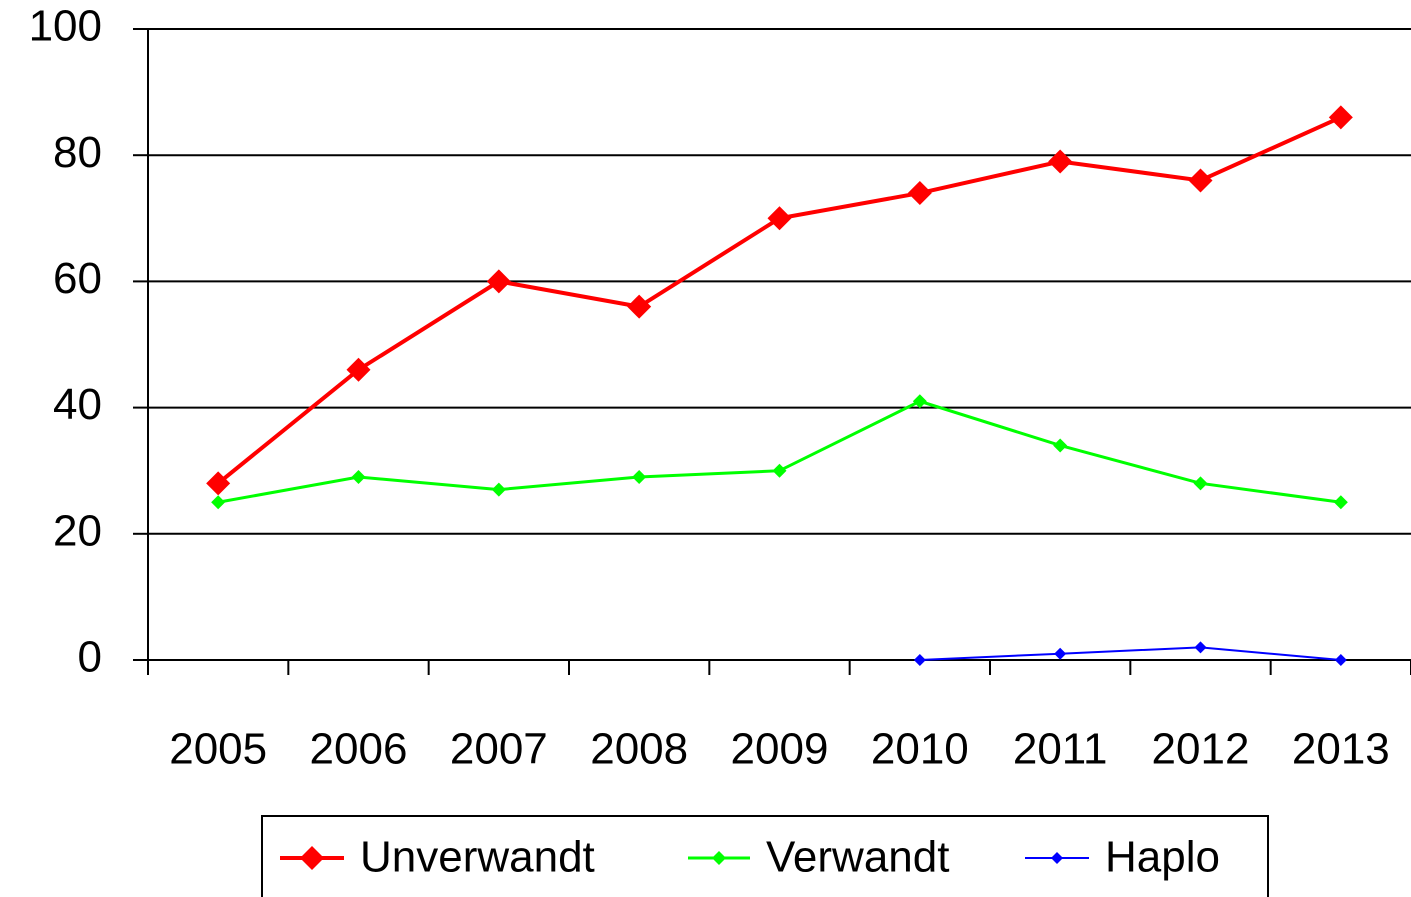 This screenshot has height=897, width=1411. What do you see at coordinates (639, 749) in the screenshot?
I see `x-tick-label: 2008` at bounding box center [639, 749].